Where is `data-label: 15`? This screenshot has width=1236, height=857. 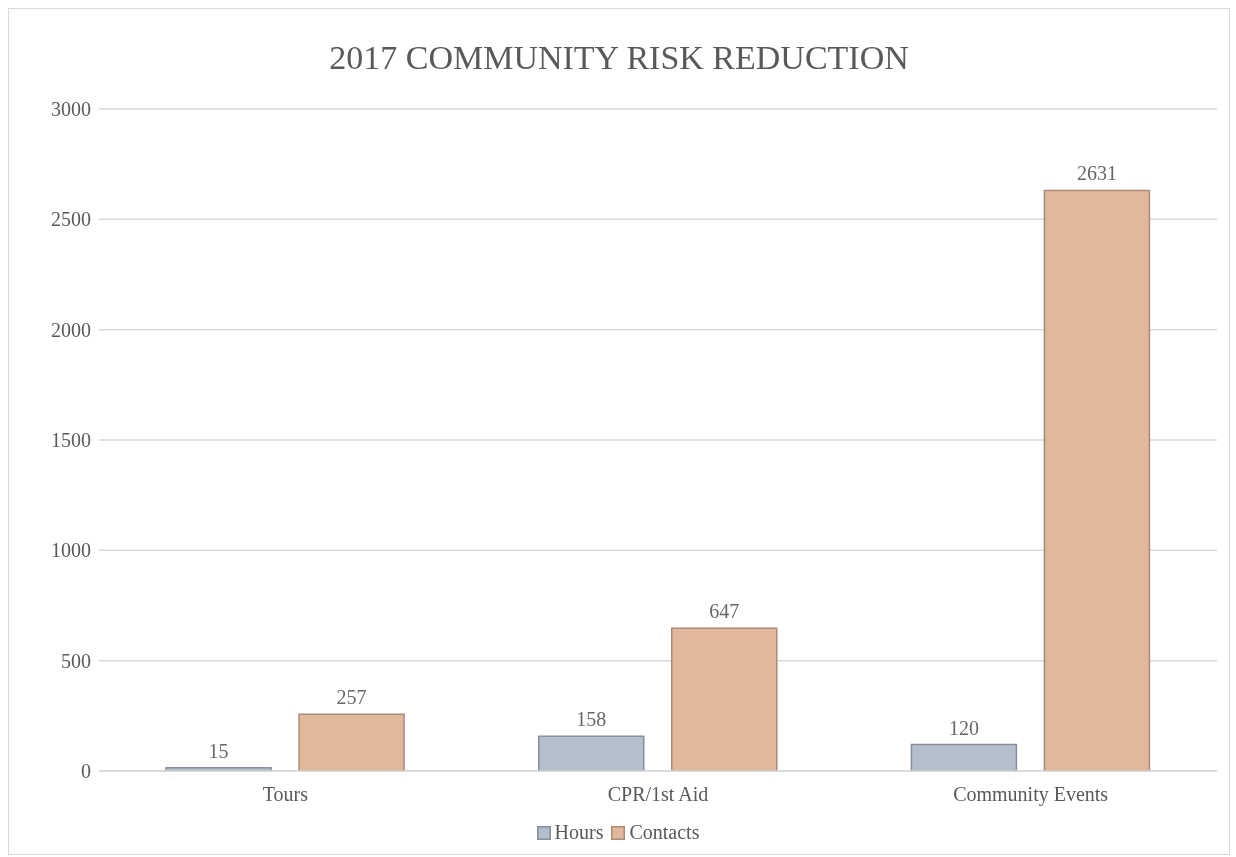
data-label: 15 is located at coordinates (218, 750).